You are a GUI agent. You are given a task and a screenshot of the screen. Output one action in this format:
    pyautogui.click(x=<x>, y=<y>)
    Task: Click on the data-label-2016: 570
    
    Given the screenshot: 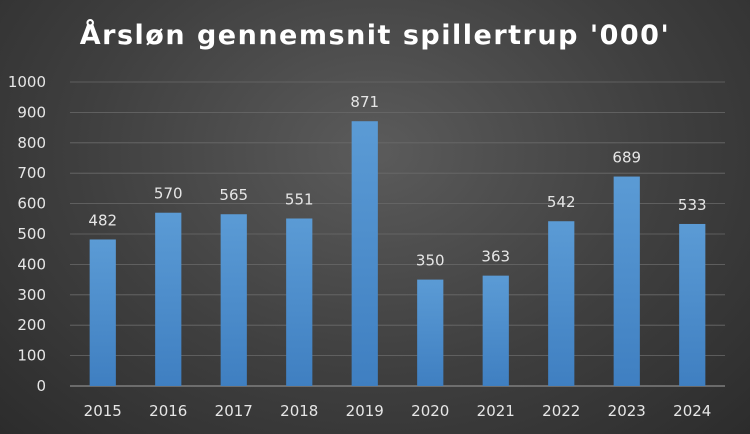 What is the action you would take?
    pyautogui.click(x=168, y=194)
    